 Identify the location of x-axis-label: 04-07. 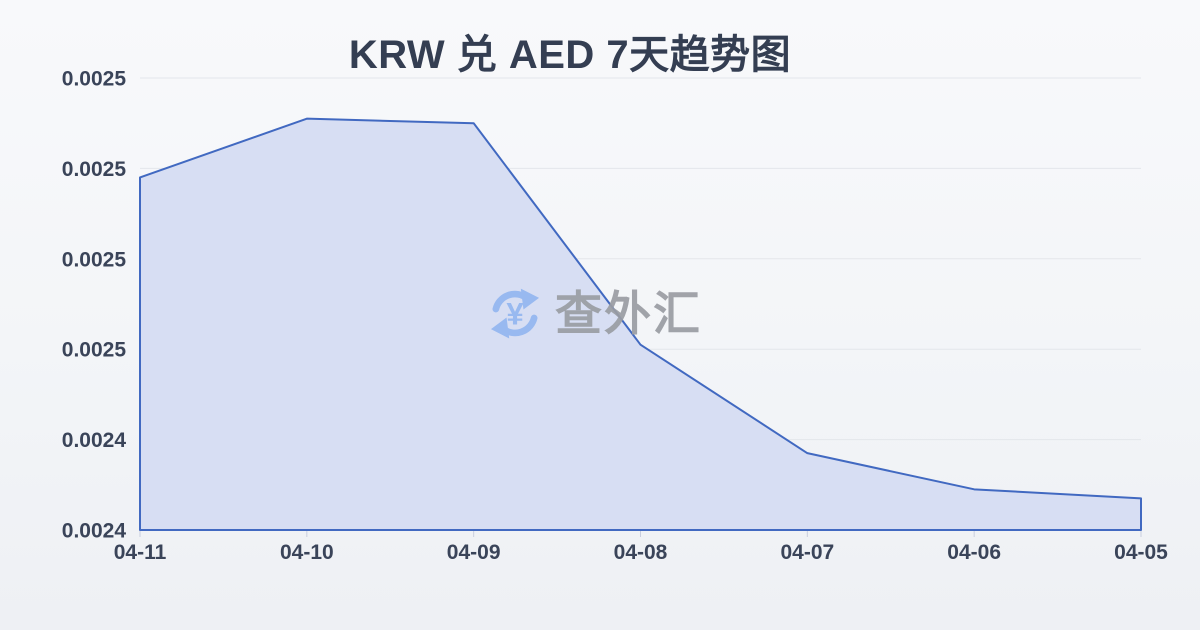
(807, 552).